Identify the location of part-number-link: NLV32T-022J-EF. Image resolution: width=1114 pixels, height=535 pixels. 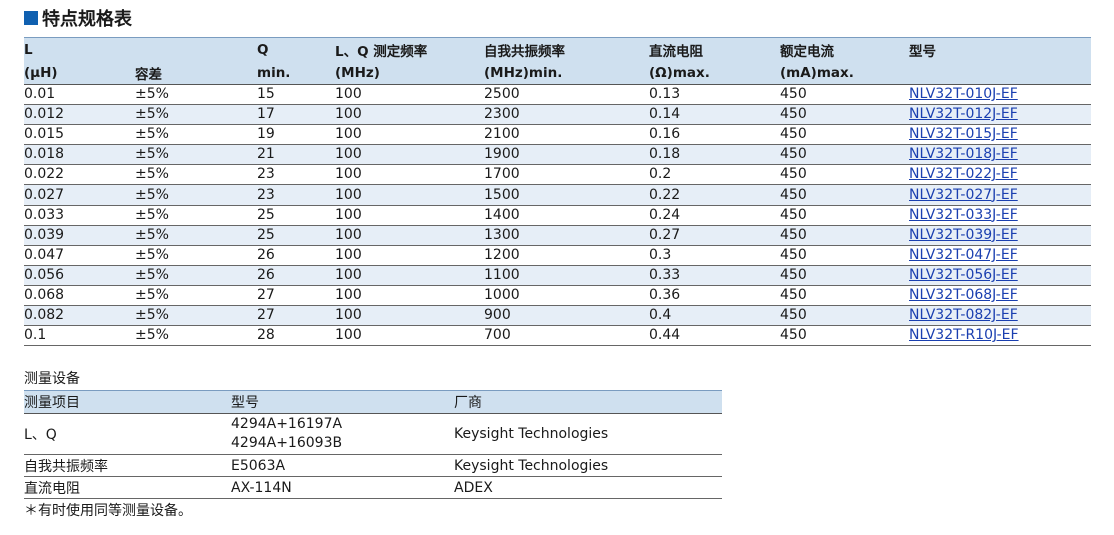
(963, 174).